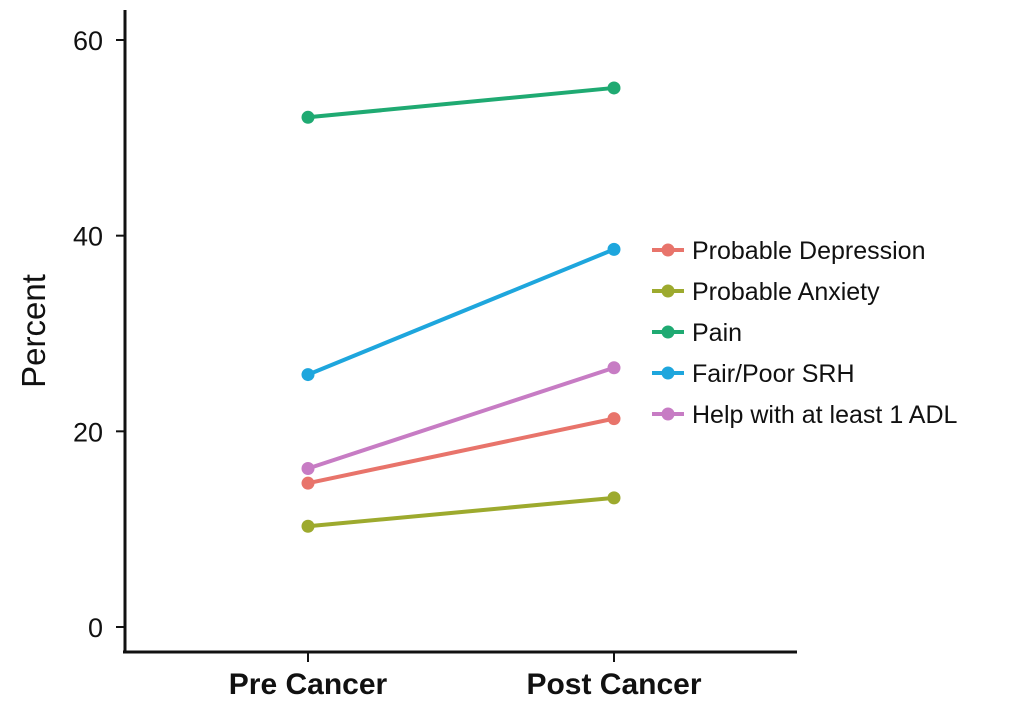 The image size is (1016, 703). I want to click on legend-item: Probable Depression, so click(788, 251).